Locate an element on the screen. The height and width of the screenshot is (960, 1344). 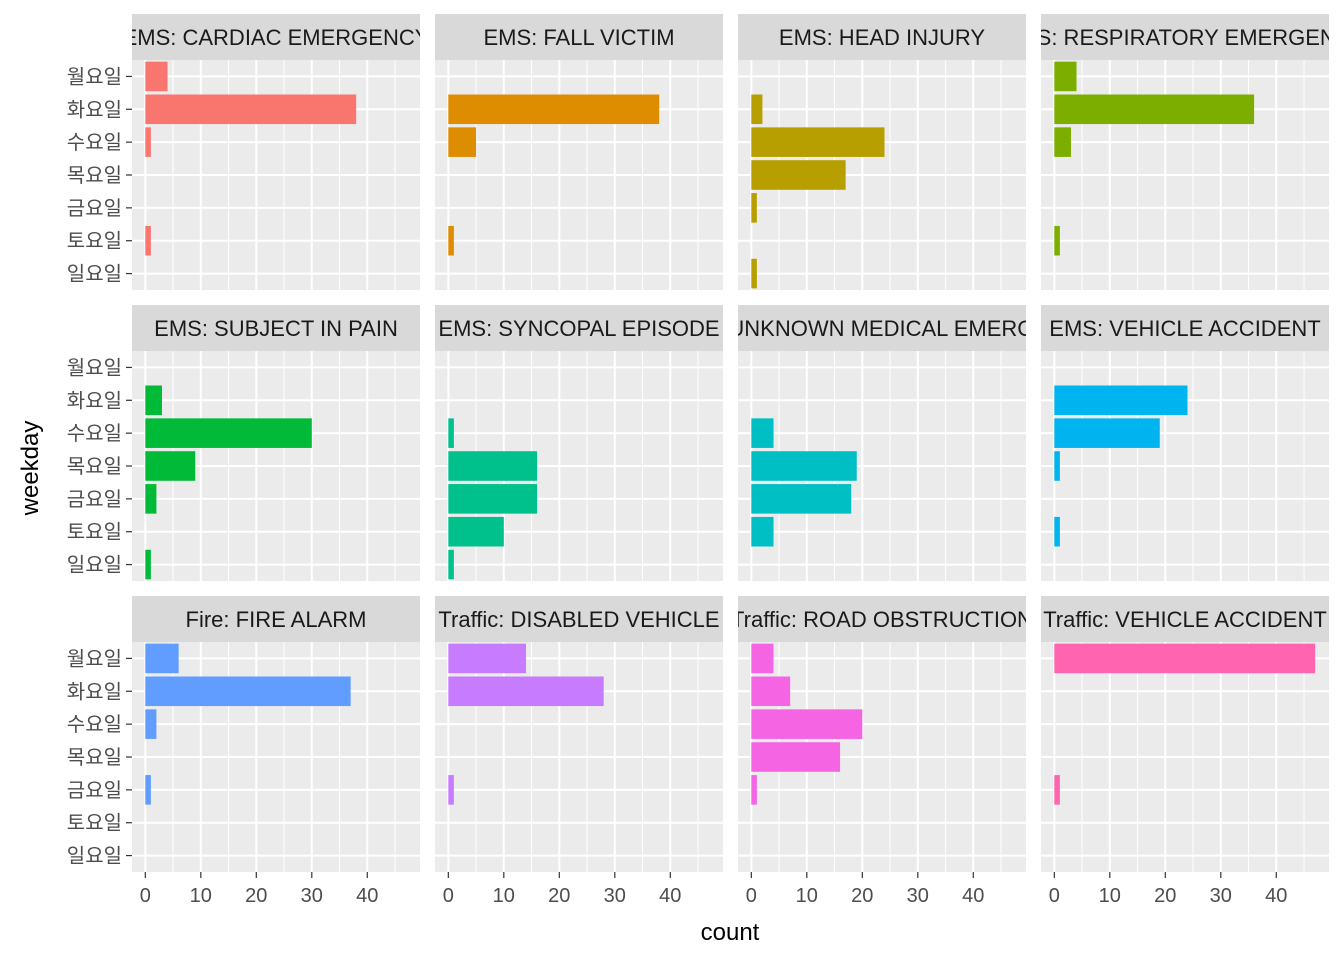
facet-panel: Fire: FIRE ALARM is located at coordinates (276, 734).